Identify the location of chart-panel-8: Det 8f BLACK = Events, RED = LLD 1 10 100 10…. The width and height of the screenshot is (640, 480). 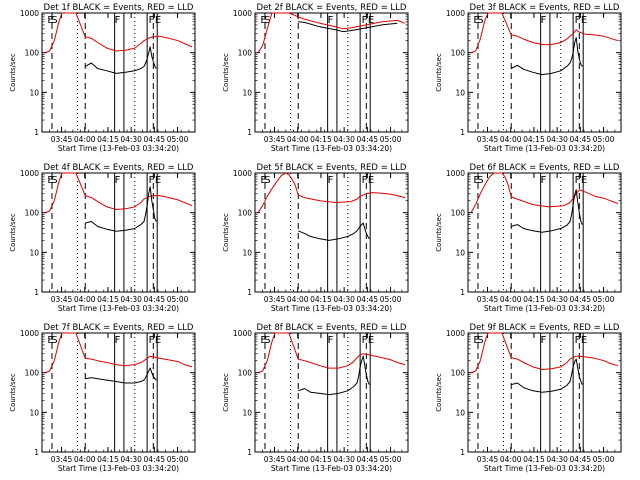
(315, 398).